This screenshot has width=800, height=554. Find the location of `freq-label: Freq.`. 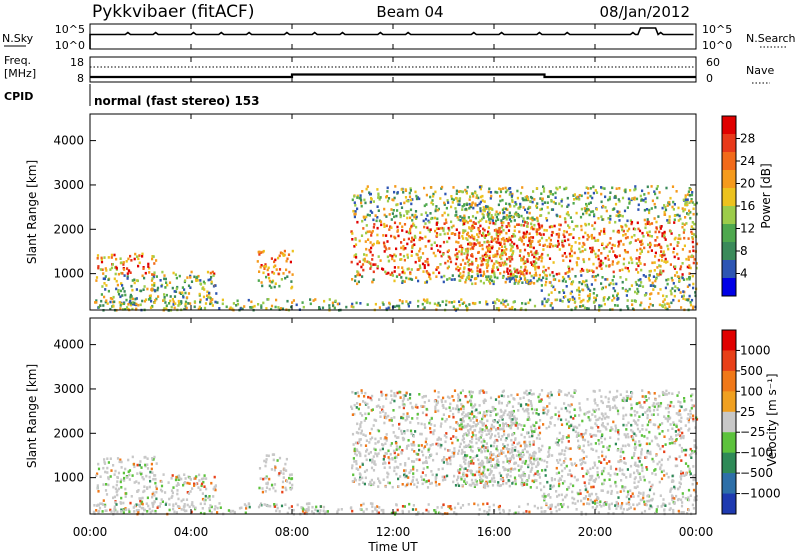

freq-label: Freq. is located at coordinates (17, 60).